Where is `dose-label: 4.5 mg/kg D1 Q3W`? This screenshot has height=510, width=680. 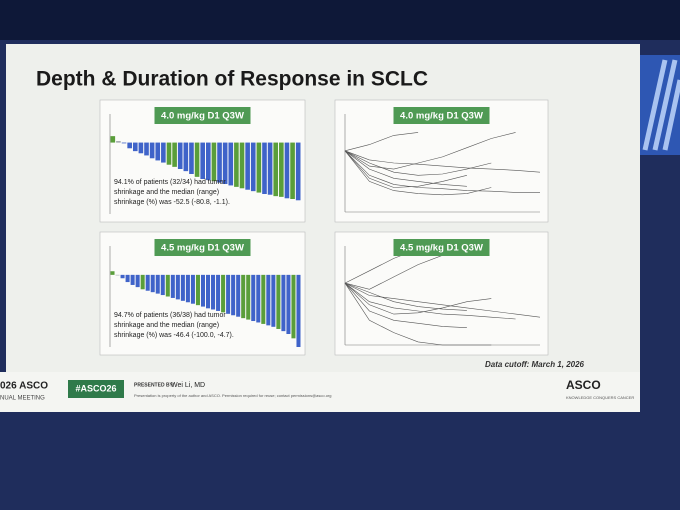
dose-label: 4.5 mg/kg D1 Q3W is located at coordinates (441, 248).